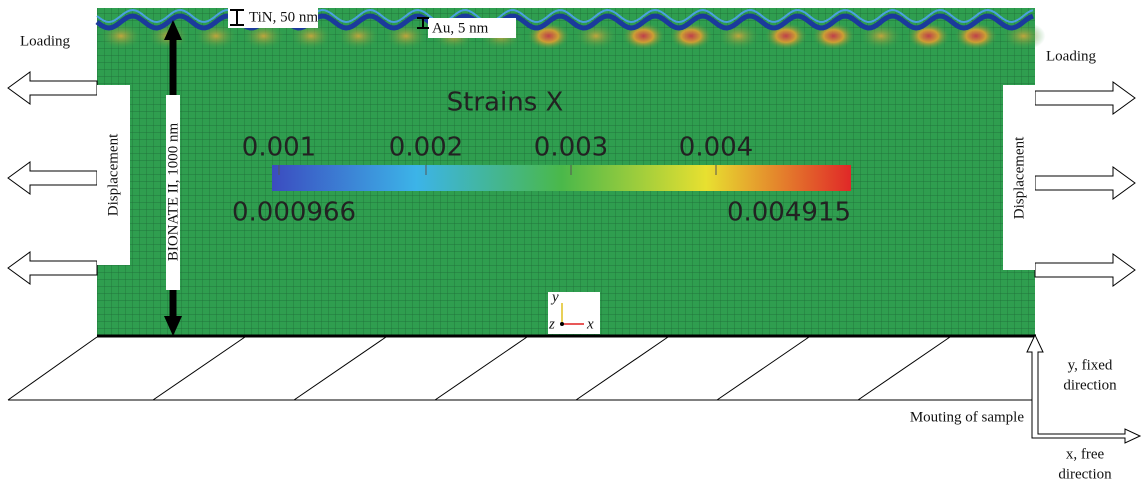 This screenshot has height=503, width=1142. What do you see at coordinates (571, 148) in the screenshot?
I see `colorbar-tick-label: 0.003` at bounding box center [571, 148].